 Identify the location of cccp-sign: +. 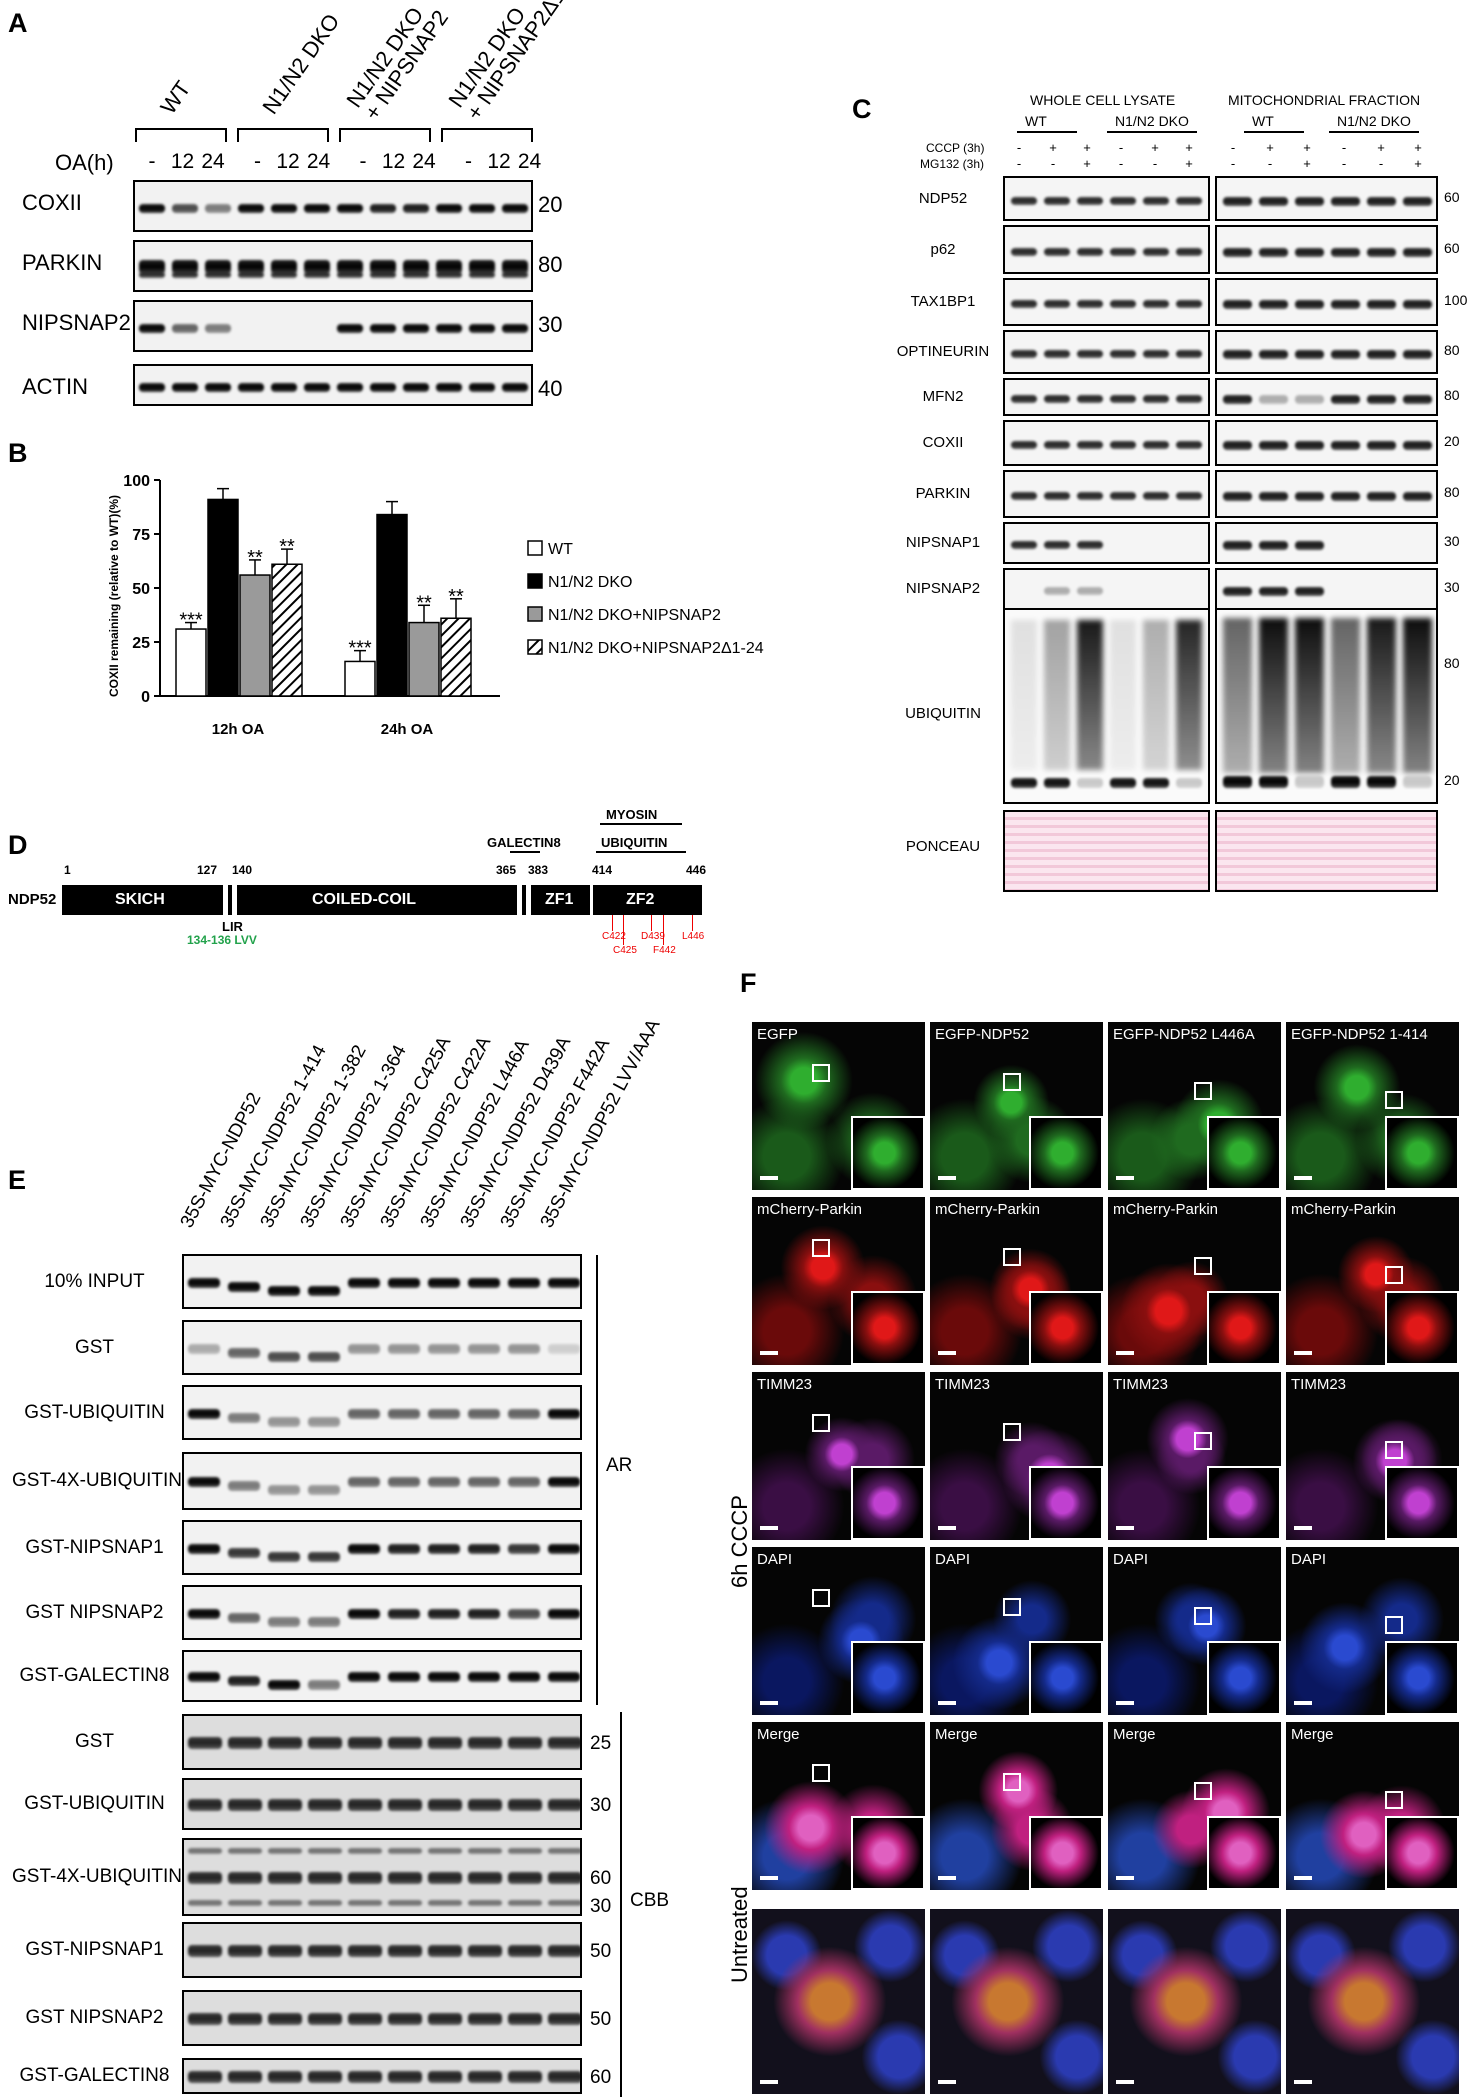
(1053, 147).